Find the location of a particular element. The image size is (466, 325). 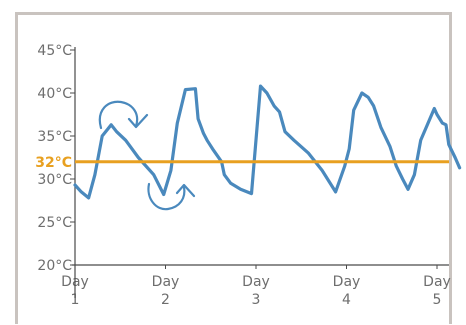

reference-line-layer: 32°C is located at coordinates (242, 163).